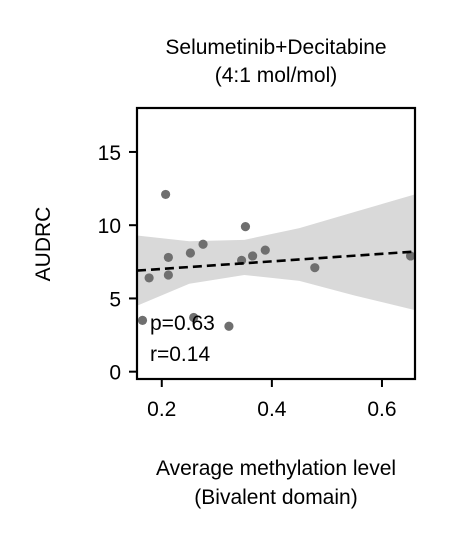 This screenshot has width=467, height=545. What do you see at coordinates (276, 468) in the screenshot?
I see `x-axis-label-line1: Average methylation level` at bounding box center [276, 468].